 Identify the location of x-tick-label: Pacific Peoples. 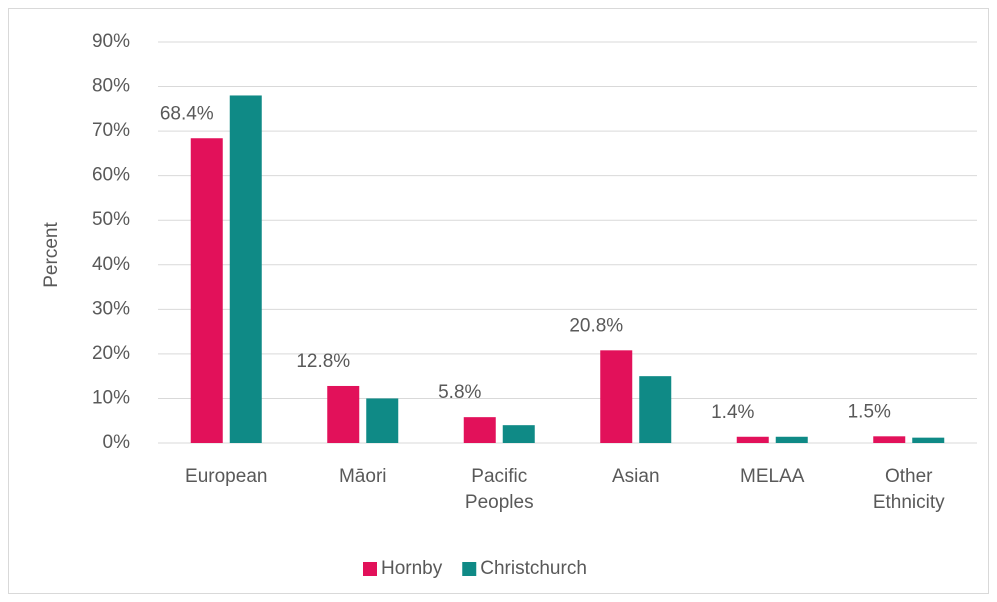
(499, 489).